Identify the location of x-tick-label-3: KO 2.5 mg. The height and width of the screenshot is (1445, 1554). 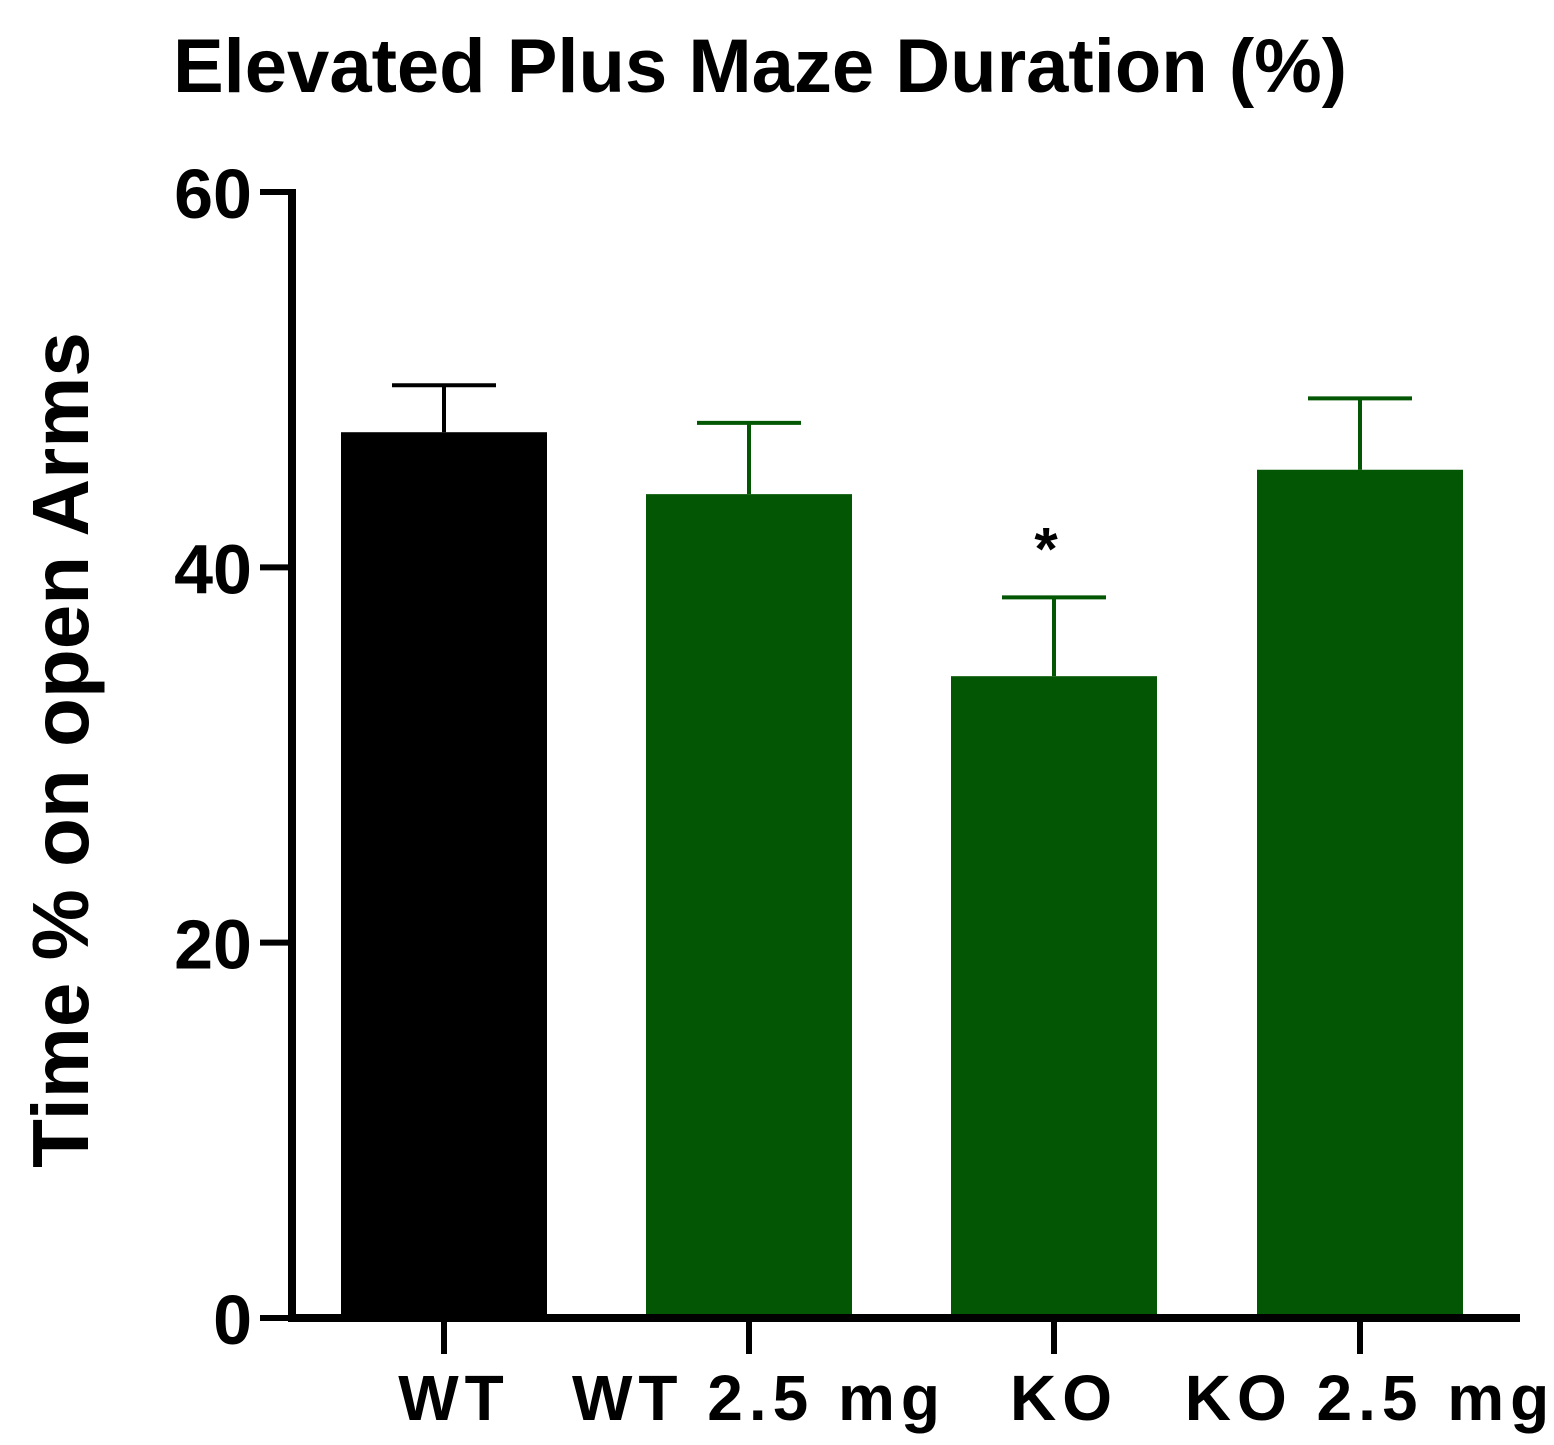
(1369, 1398).